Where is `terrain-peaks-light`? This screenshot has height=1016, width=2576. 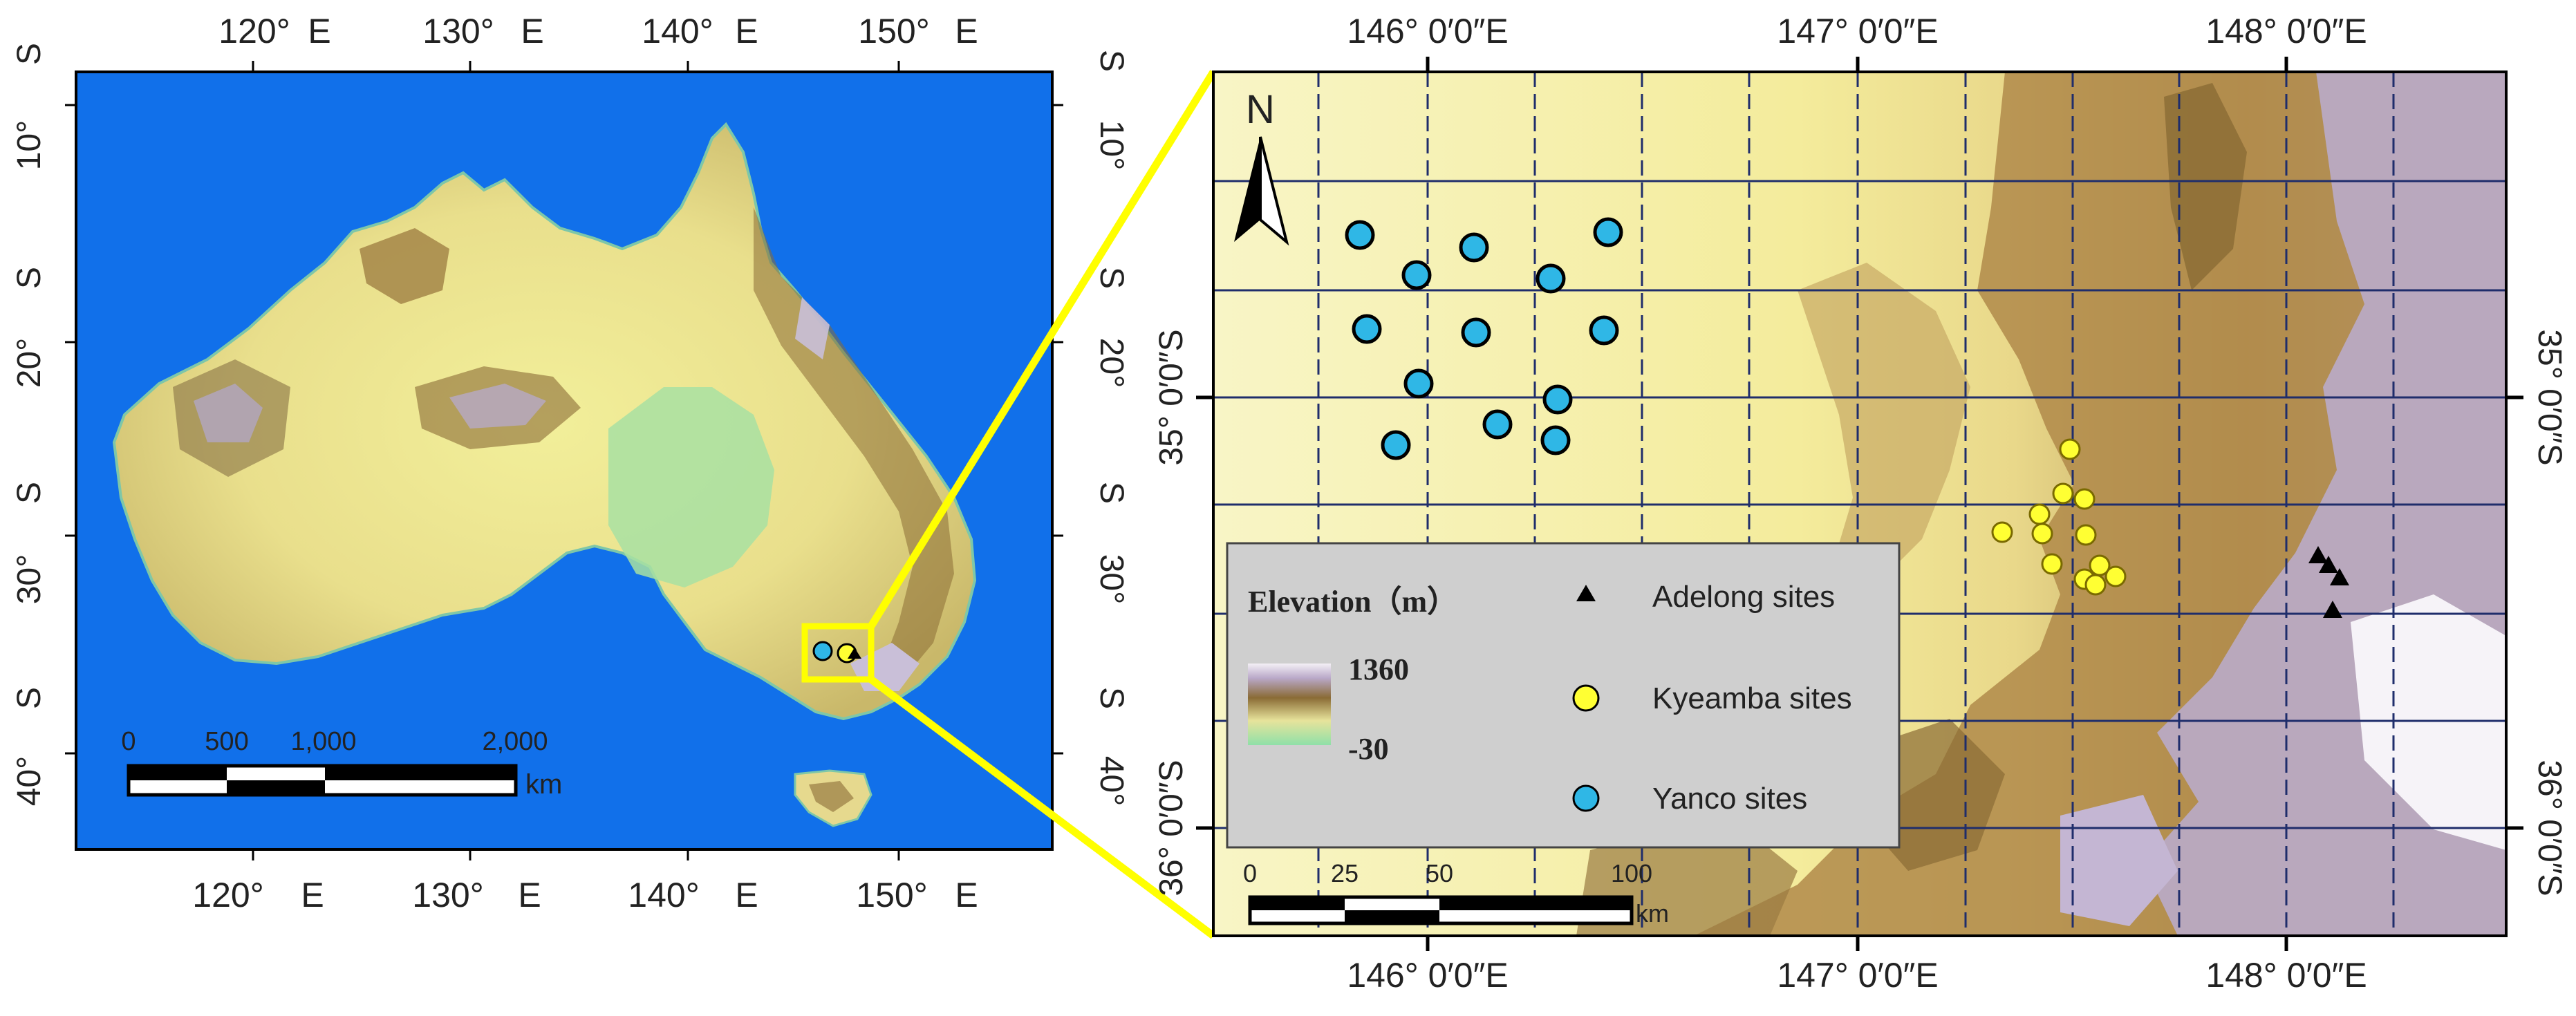 terrain-peaks-light is located at coordinates (2428, 722).